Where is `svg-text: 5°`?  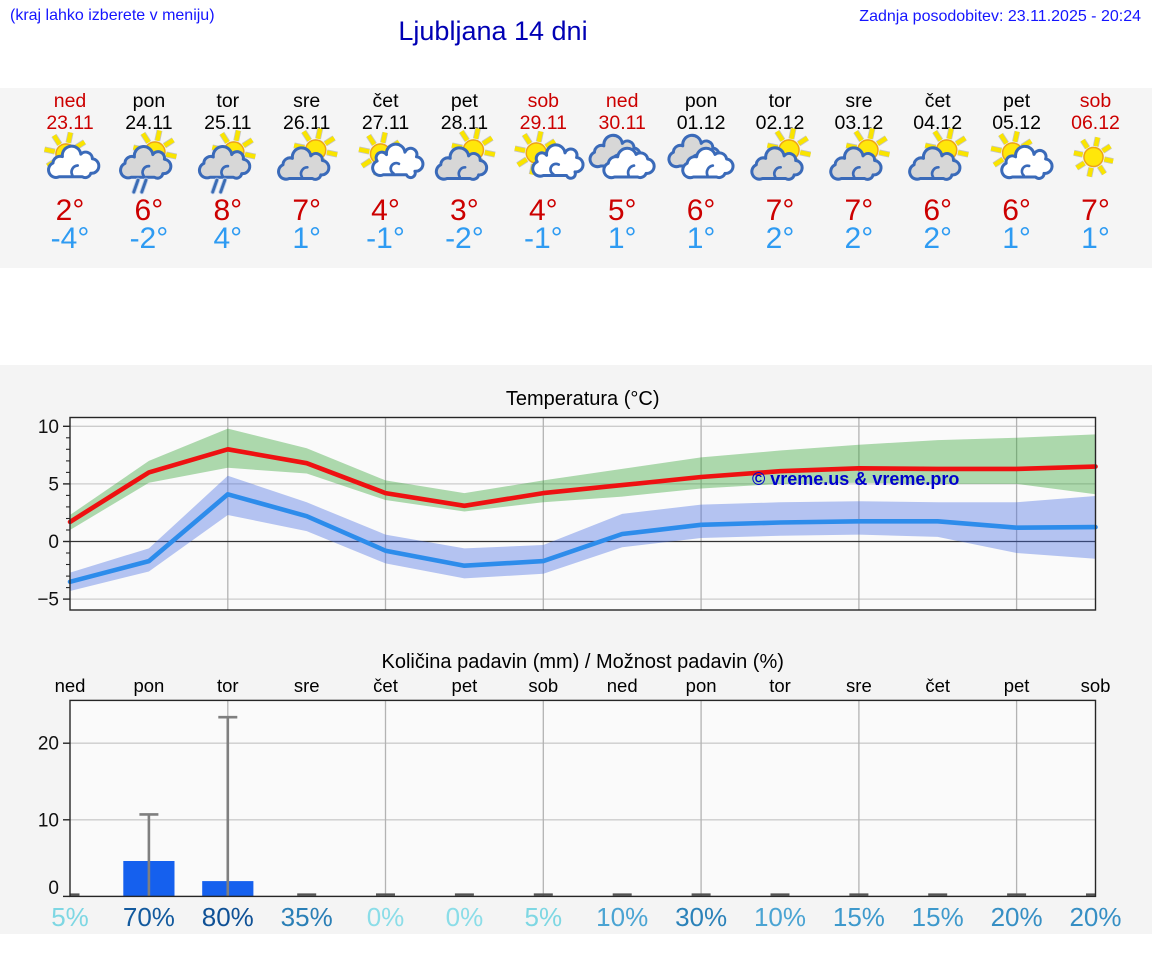 svg-text: 5° is located at coordinates (622, 210).